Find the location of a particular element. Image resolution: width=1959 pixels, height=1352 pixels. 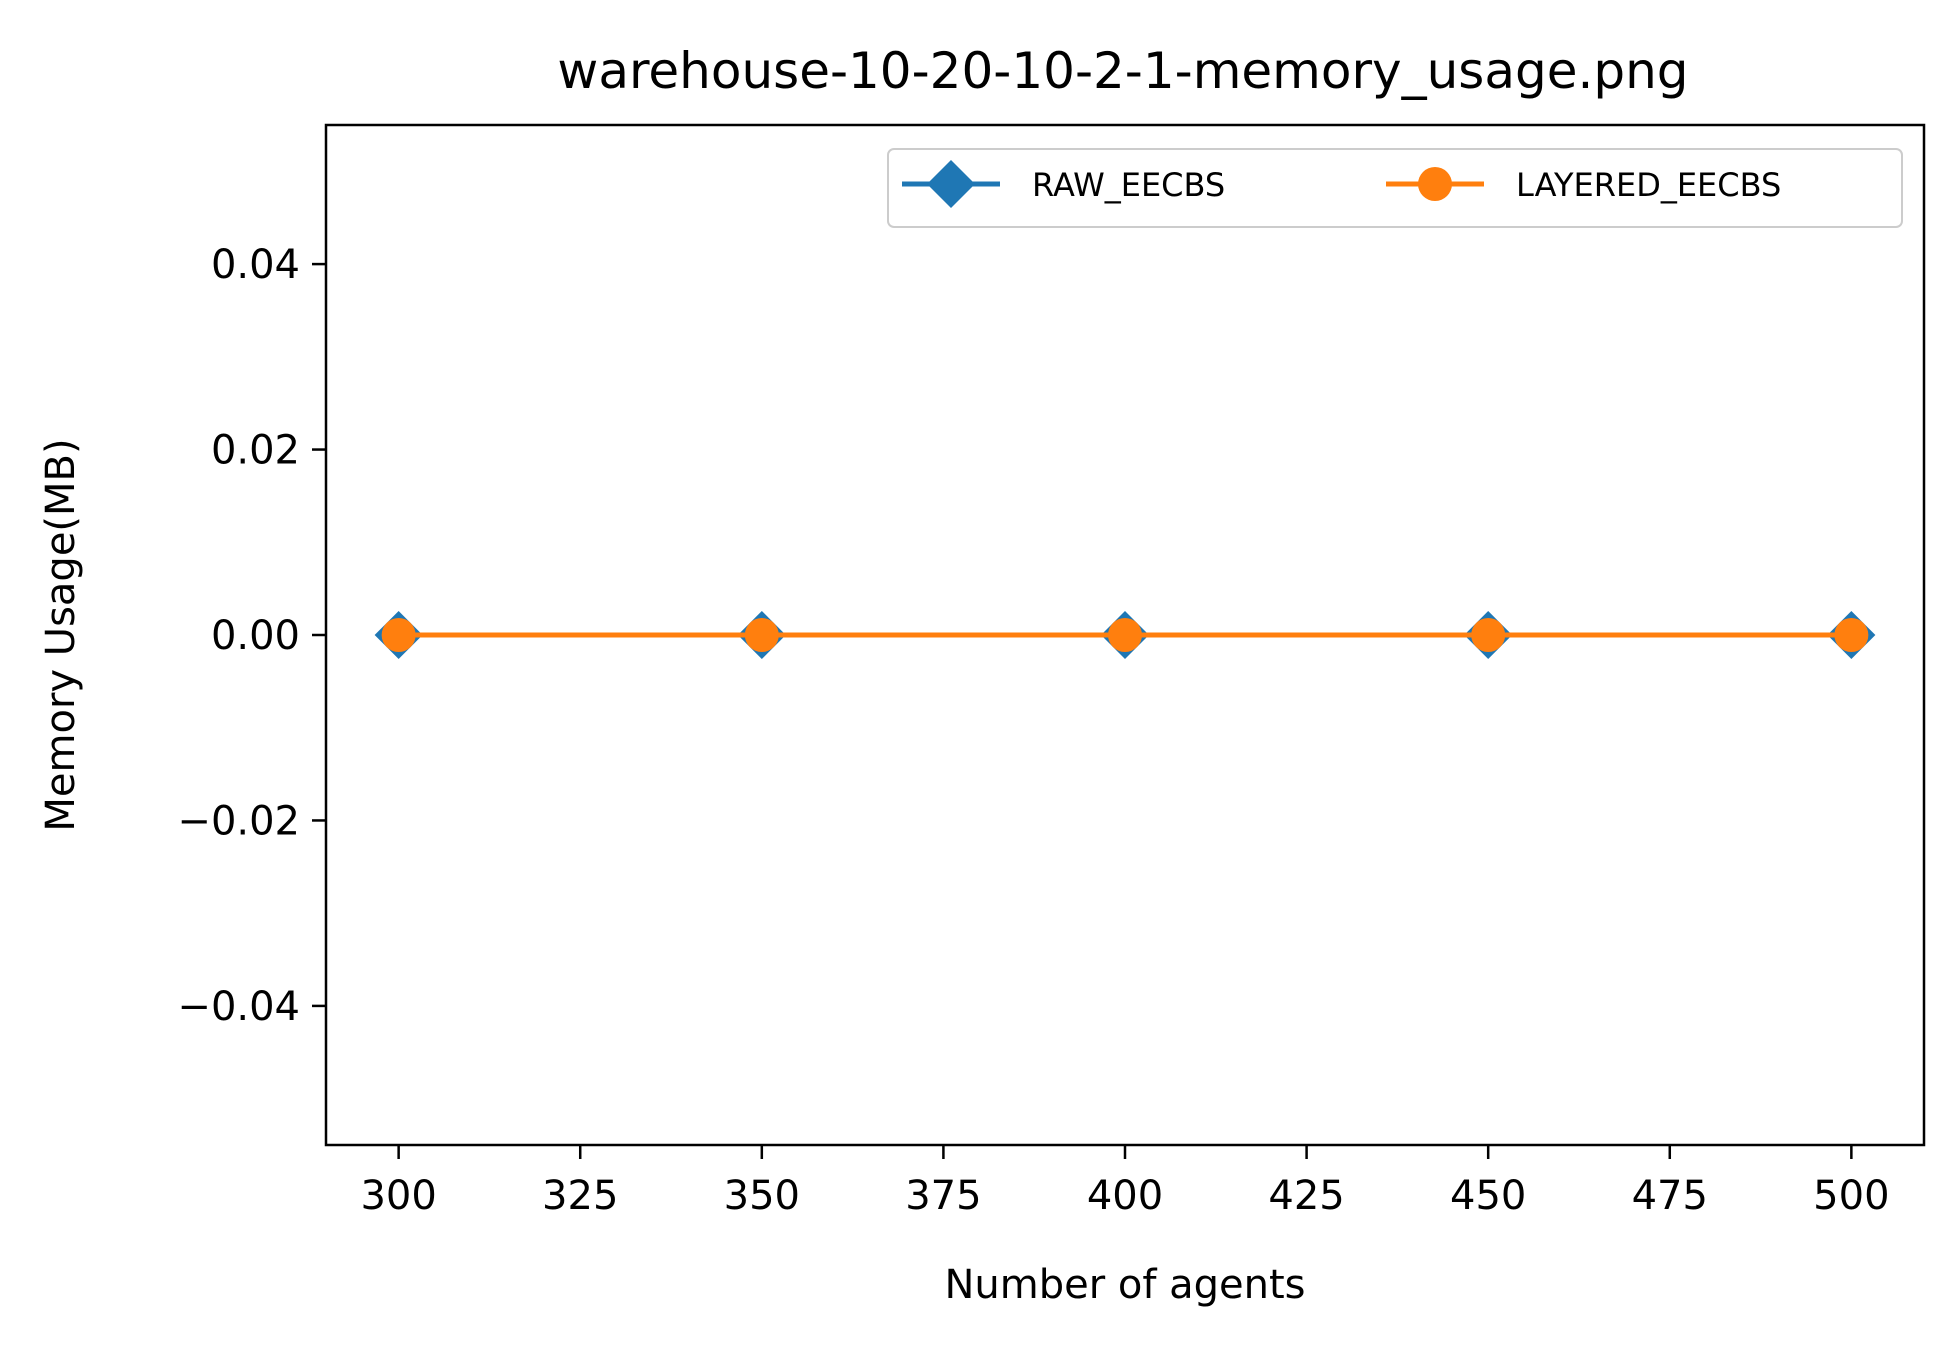

y-tick-label: −0.04 is located at coordinates (238, 1007).